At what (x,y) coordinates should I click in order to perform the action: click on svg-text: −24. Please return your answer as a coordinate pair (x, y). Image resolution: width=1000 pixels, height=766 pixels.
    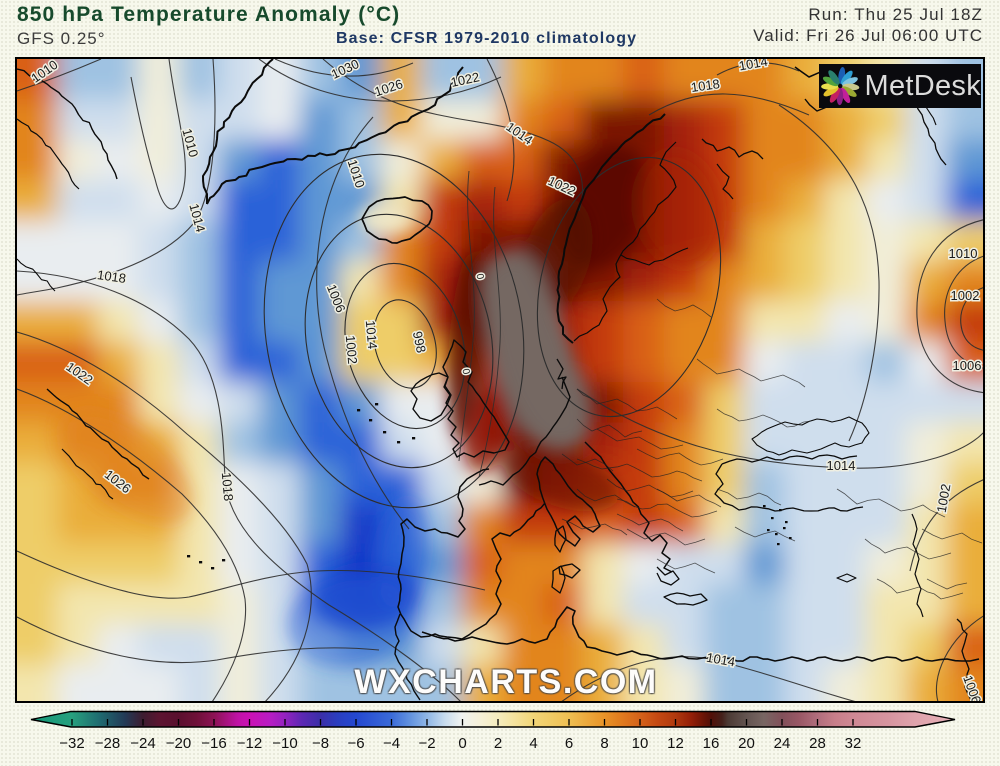
    Looking at the image, I should click on (142, 743).